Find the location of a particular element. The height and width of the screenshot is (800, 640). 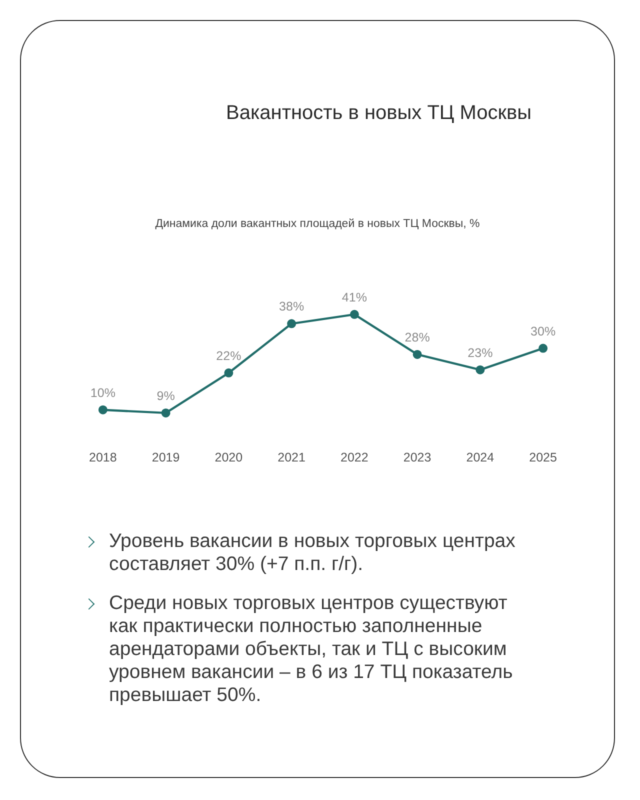

text: Уровень вакансии в новых торговых центрах составляет 30% (+7 п.п. г/г). is located at coordinates (312, 553).